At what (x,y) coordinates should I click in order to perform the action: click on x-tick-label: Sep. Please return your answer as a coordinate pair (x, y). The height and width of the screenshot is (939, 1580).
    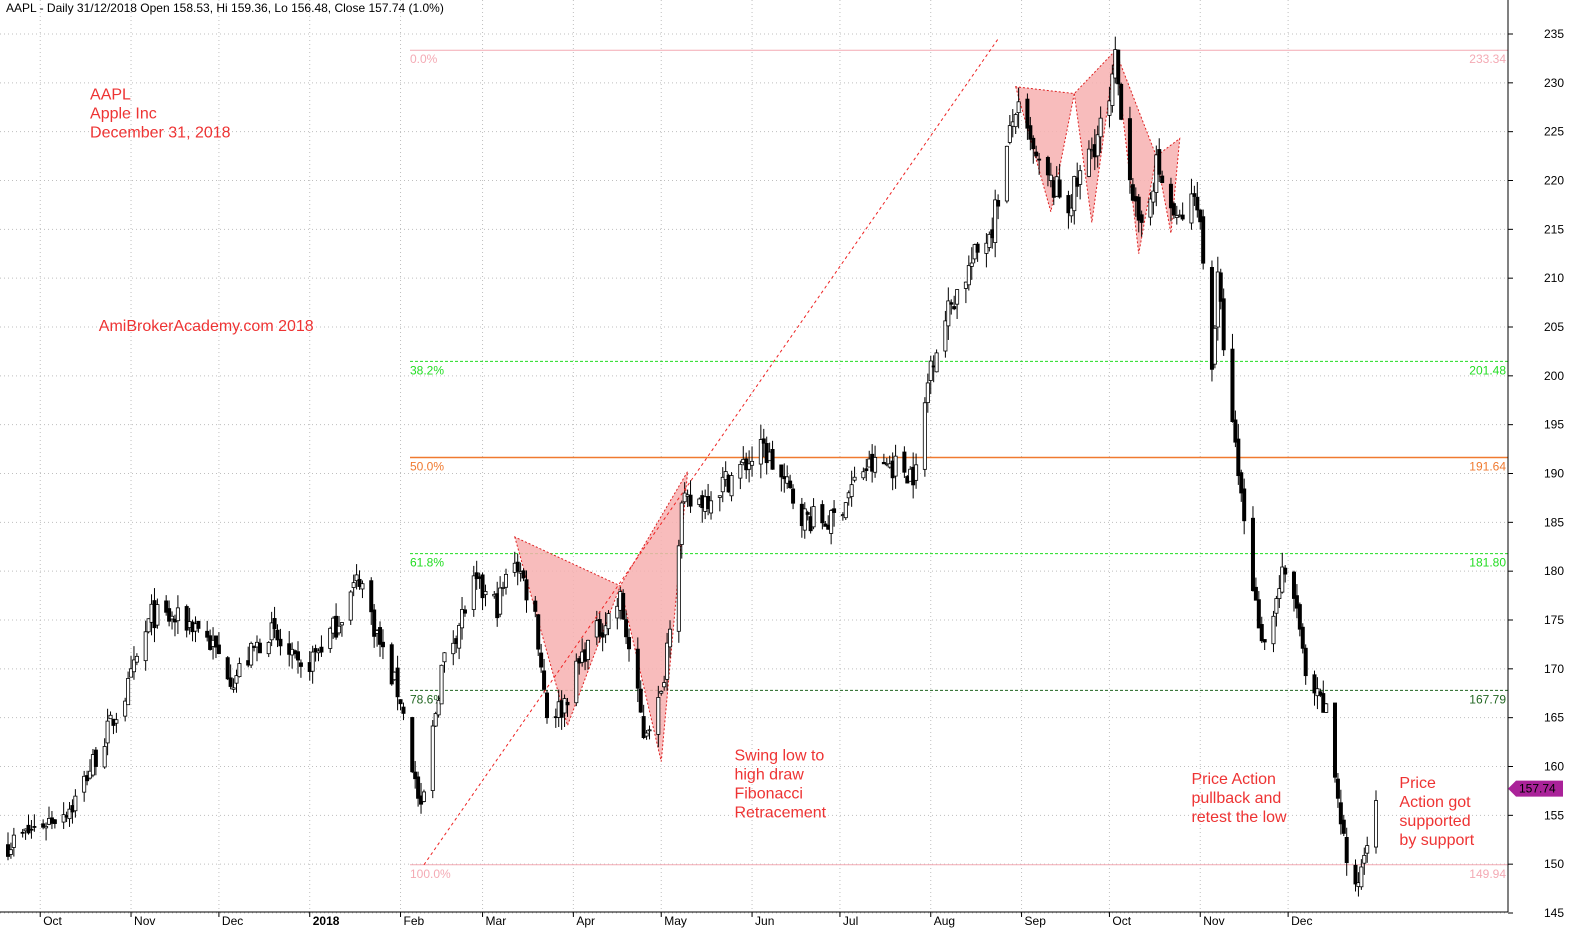
    Looking at the image, I should click on (1036, 921).